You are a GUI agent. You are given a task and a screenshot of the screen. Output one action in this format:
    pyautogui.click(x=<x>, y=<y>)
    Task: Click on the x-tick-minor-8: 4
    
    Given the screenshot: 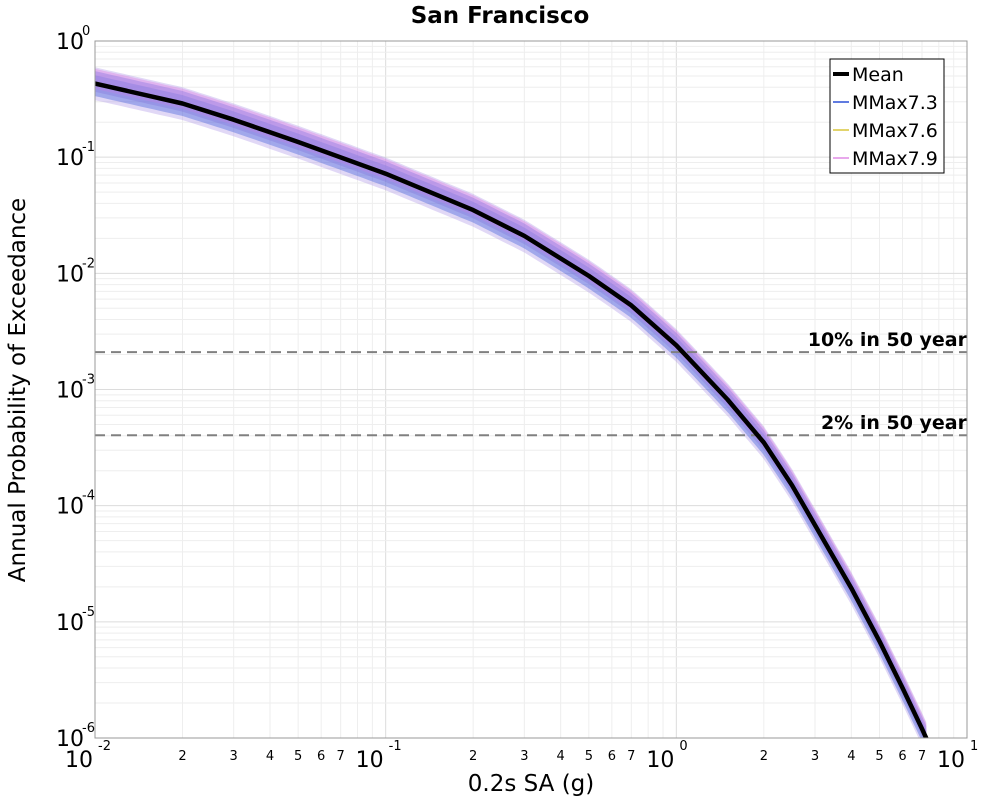 What is the action you would take?
    pyautogui.click(x=561, y=756)
    